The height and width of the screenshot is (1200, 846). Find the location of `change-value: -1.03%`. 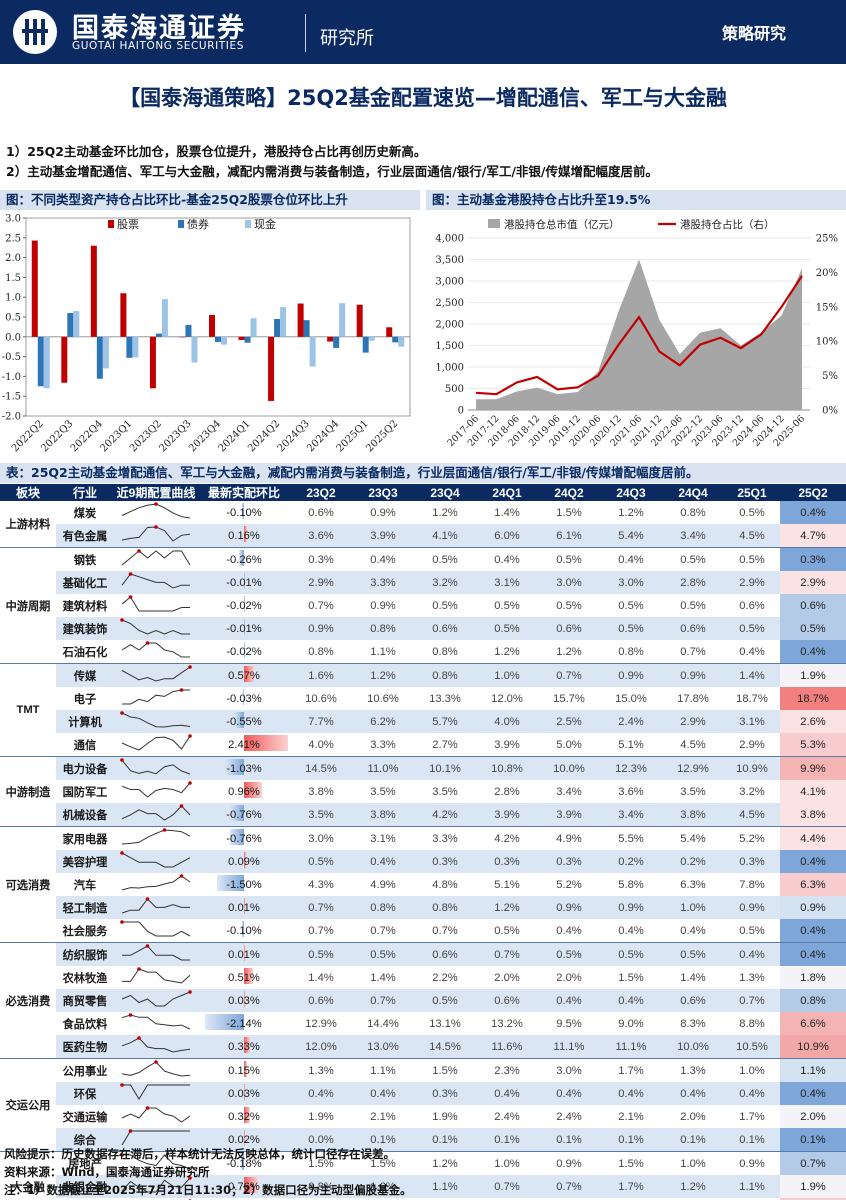

change-value: -1.03% is located at coordinates (244, 768).